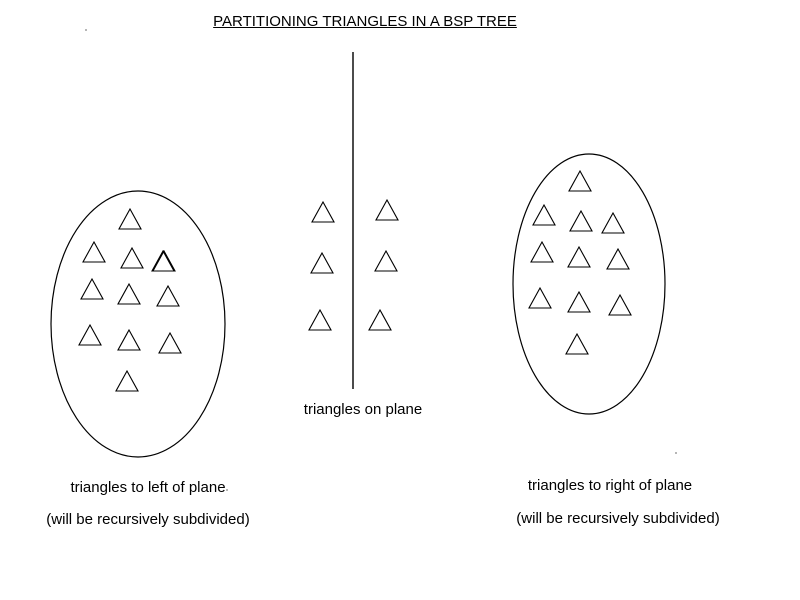 Image resolution: width=800 pixels, height=600 pixels. Describe the element at coordinates (589, 284) in the screenshot. I see `right-set-ellipse` at that location.